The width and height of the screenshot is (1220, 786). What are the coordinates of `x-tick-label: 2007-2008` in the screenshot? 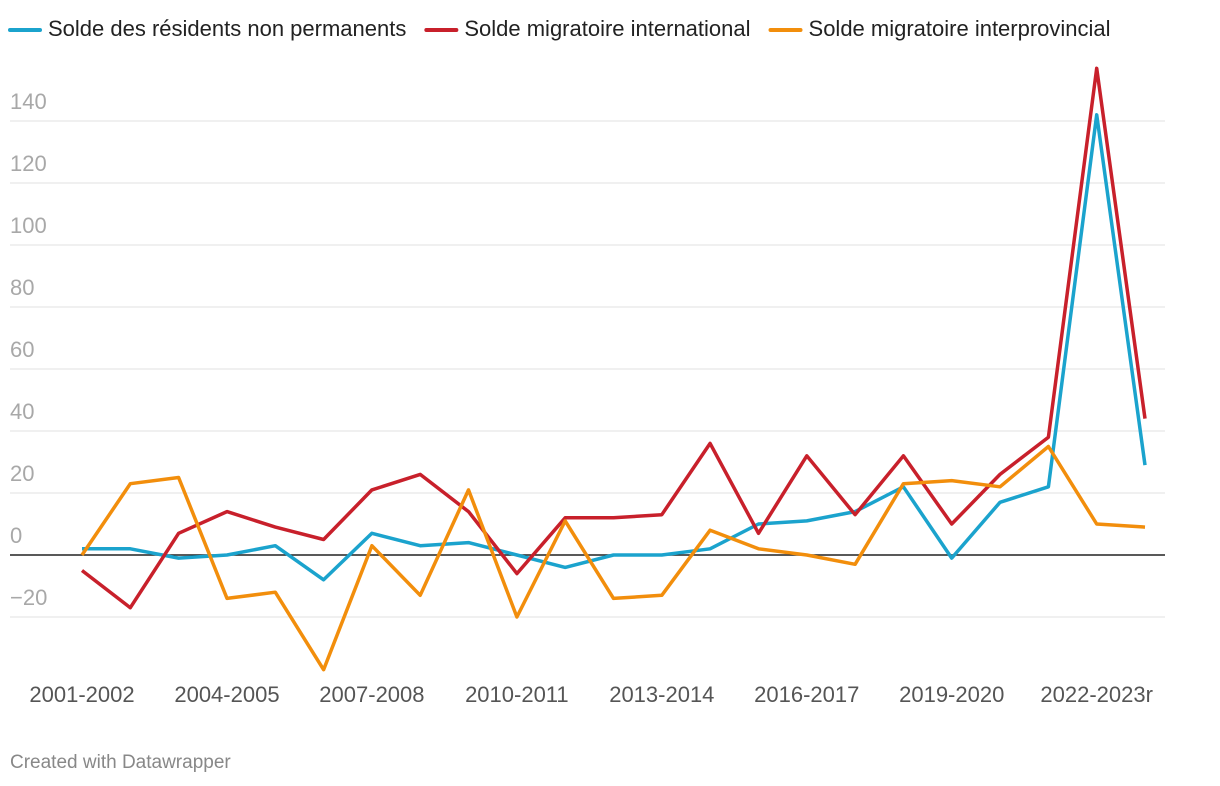 It's located at (371, 694).